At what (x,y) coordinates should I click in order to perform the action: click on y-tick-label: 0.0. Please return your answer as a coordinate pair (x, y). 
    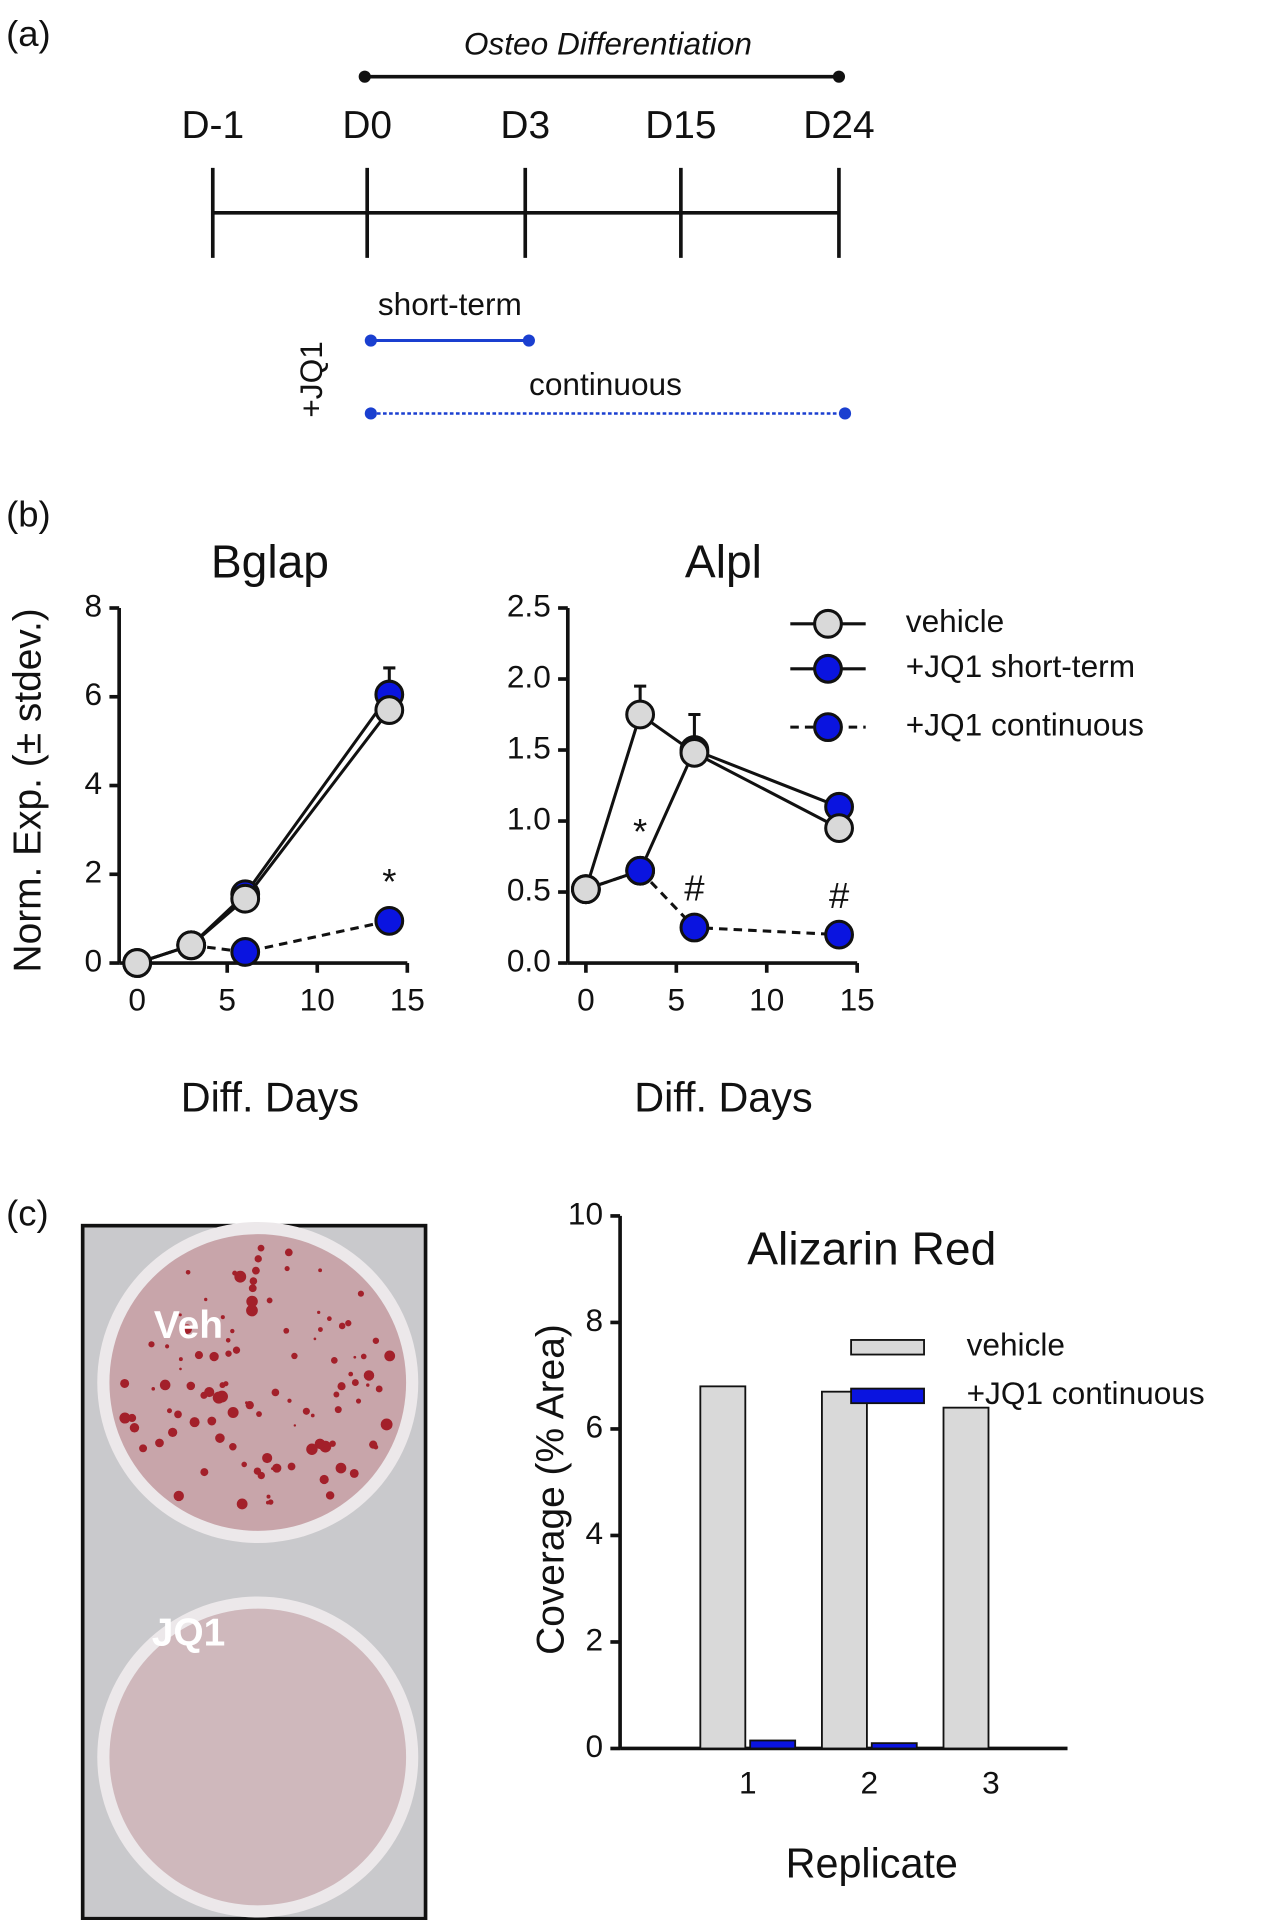
    Looking at the image, I should click on (529, 960).